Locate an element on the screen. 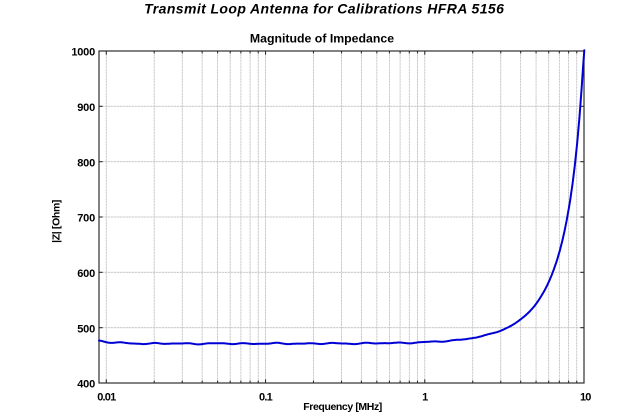  svg-text: 400 is located at coordinates (86, 385).